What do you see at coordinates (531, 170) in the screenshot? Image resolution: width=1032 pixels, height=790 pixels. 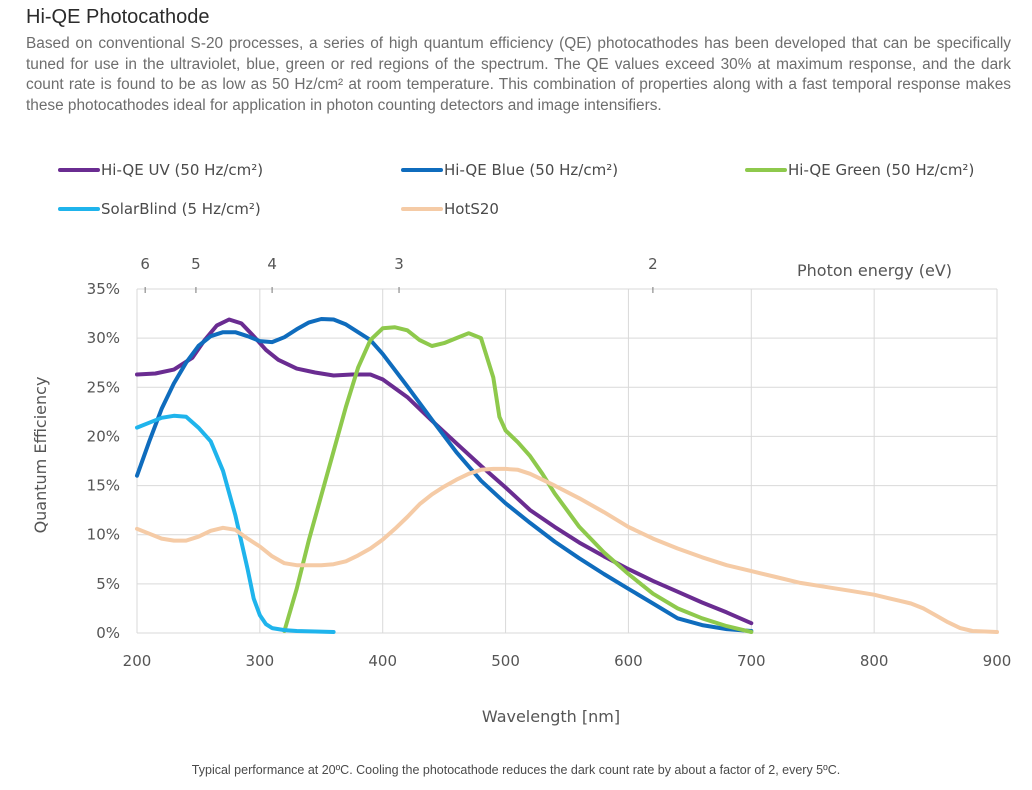 I see `legend-label-hiqe-blue: Hi-QE Blue (50 Hz/cm²)` at bounding box center [531, 170].